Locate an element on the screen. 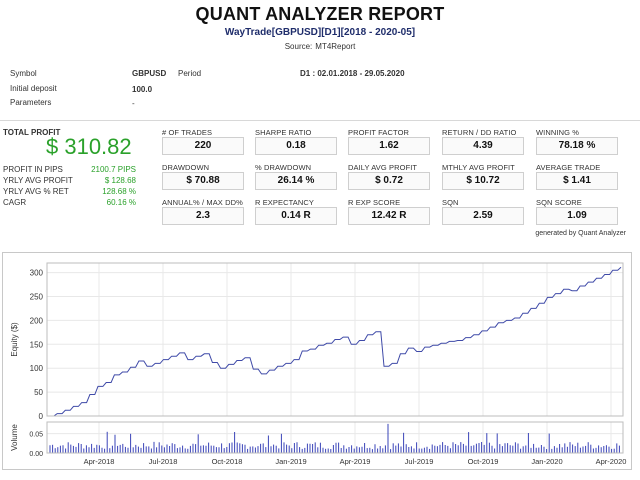 This screenshot has width=640, height=480. metric-value-r-exp-score: 12.42 R is located at coordinates (389, 216).